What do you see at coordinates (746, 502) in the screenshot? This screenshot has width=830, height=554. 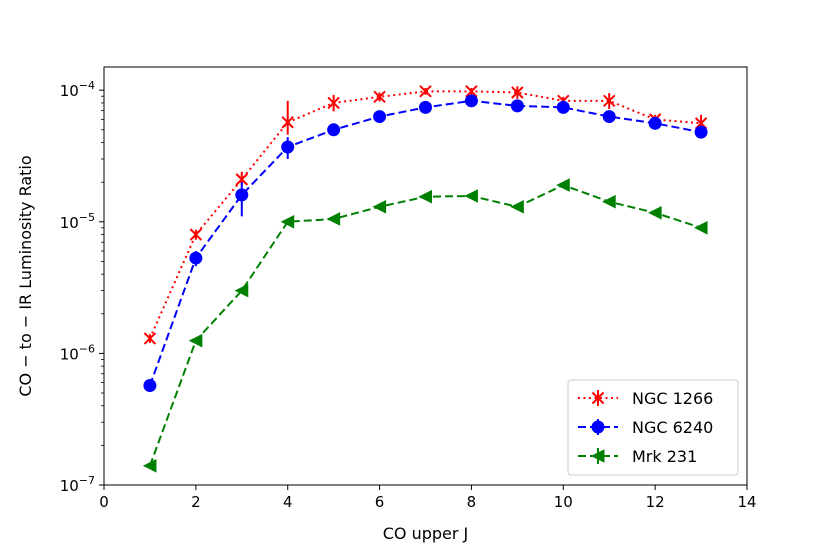 I see `x-tick-label: 14` at bounding box center [746, 502].